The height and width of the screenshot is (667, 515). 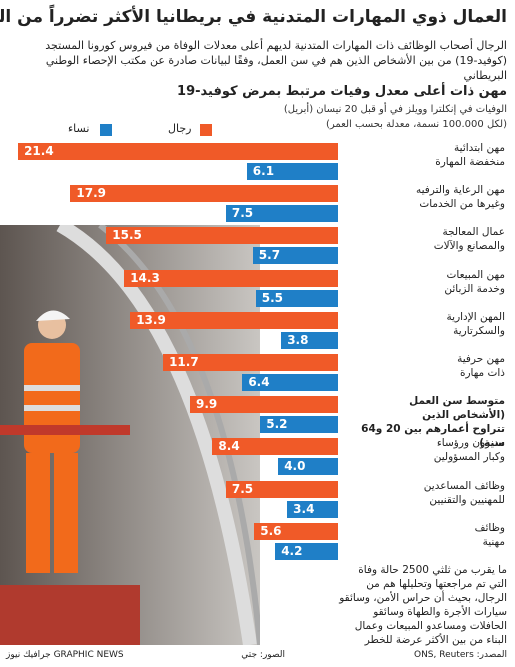 What do you see at coordinates (91, 193) in the screenshot?
I see `value-label: 17.9` at bounding box center [91, 193].